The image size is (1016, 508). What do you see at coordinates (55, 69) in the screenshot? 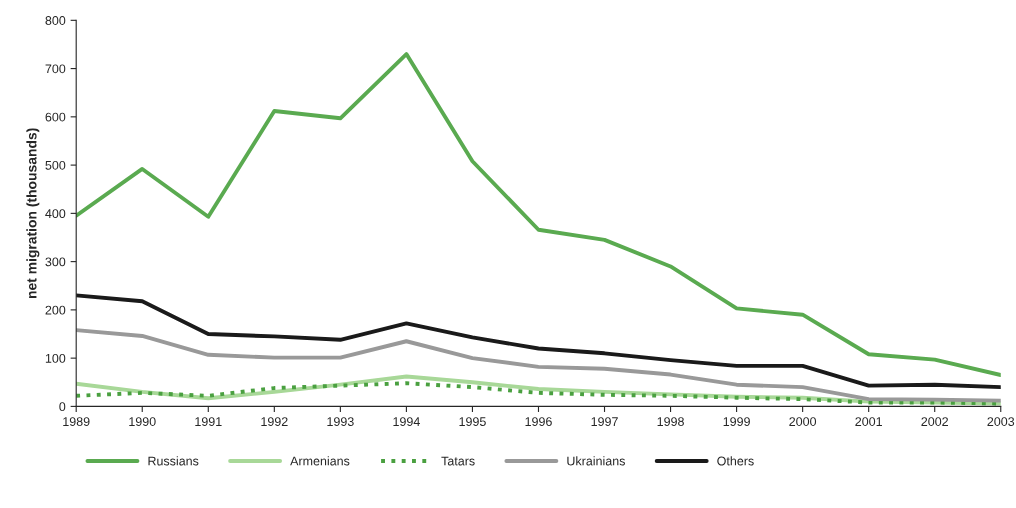
I see `y-tick-label: 700` at bounding box center [55, 69].